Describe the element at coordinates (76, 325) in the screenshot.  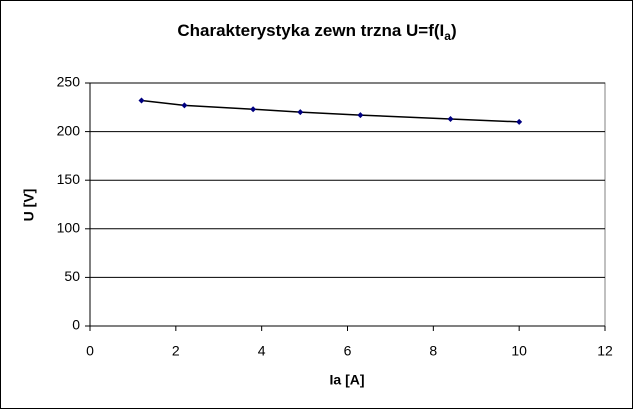
I see `y-tick-label: 0` at that location.